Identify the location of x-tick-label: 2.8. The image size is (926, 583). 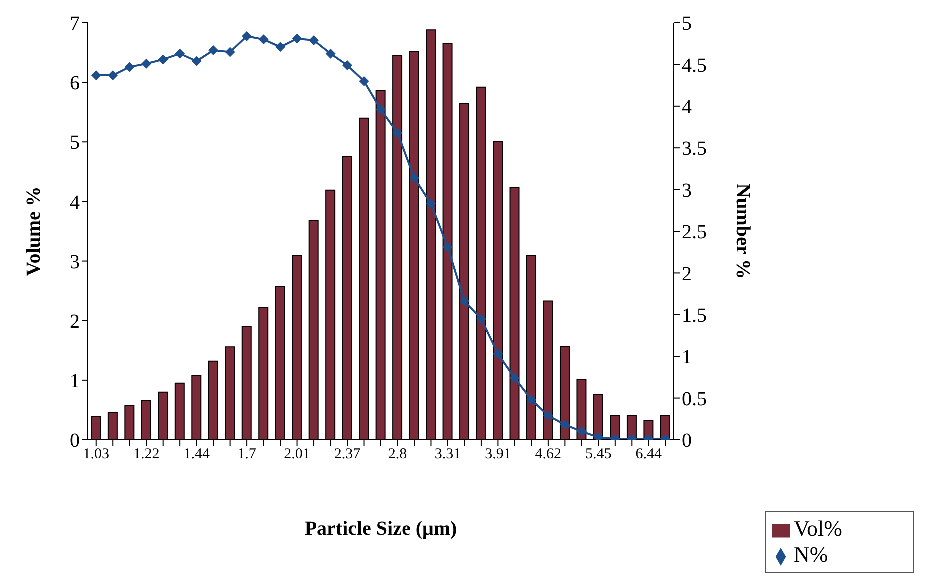
(398, 454).